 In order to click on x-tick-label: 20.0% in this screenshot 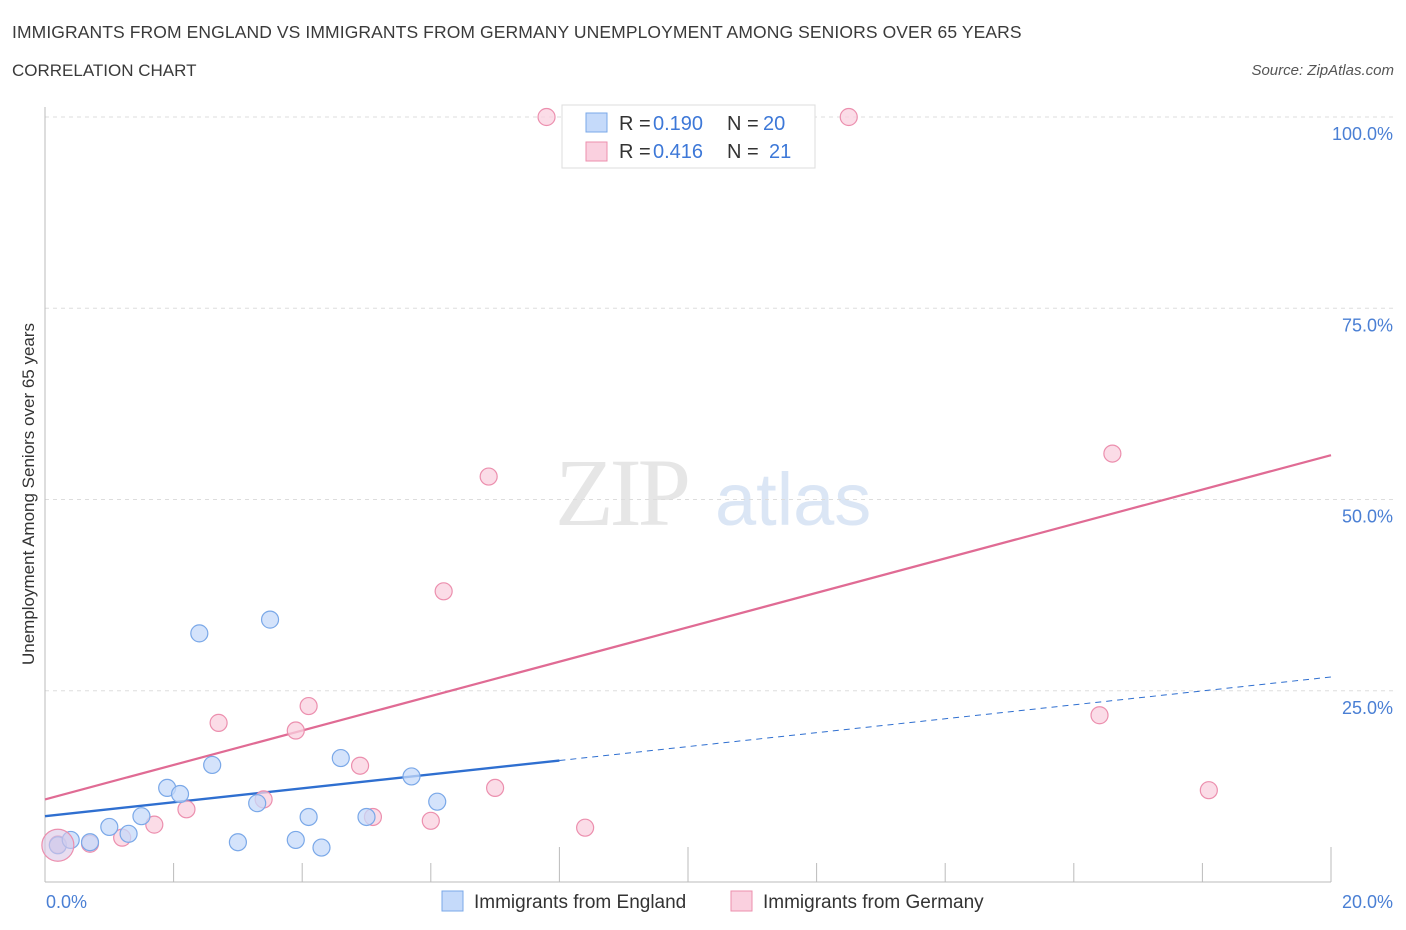, I will do `click(1367, 902)`.